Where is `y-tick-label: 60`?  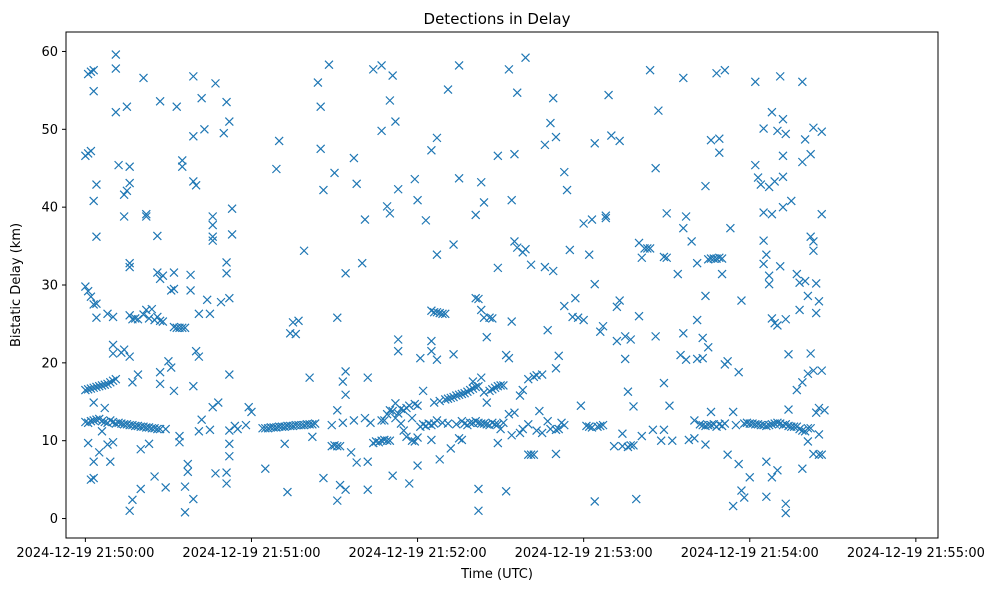
y-tick-label: 60 is located at coordinates (49, 52).